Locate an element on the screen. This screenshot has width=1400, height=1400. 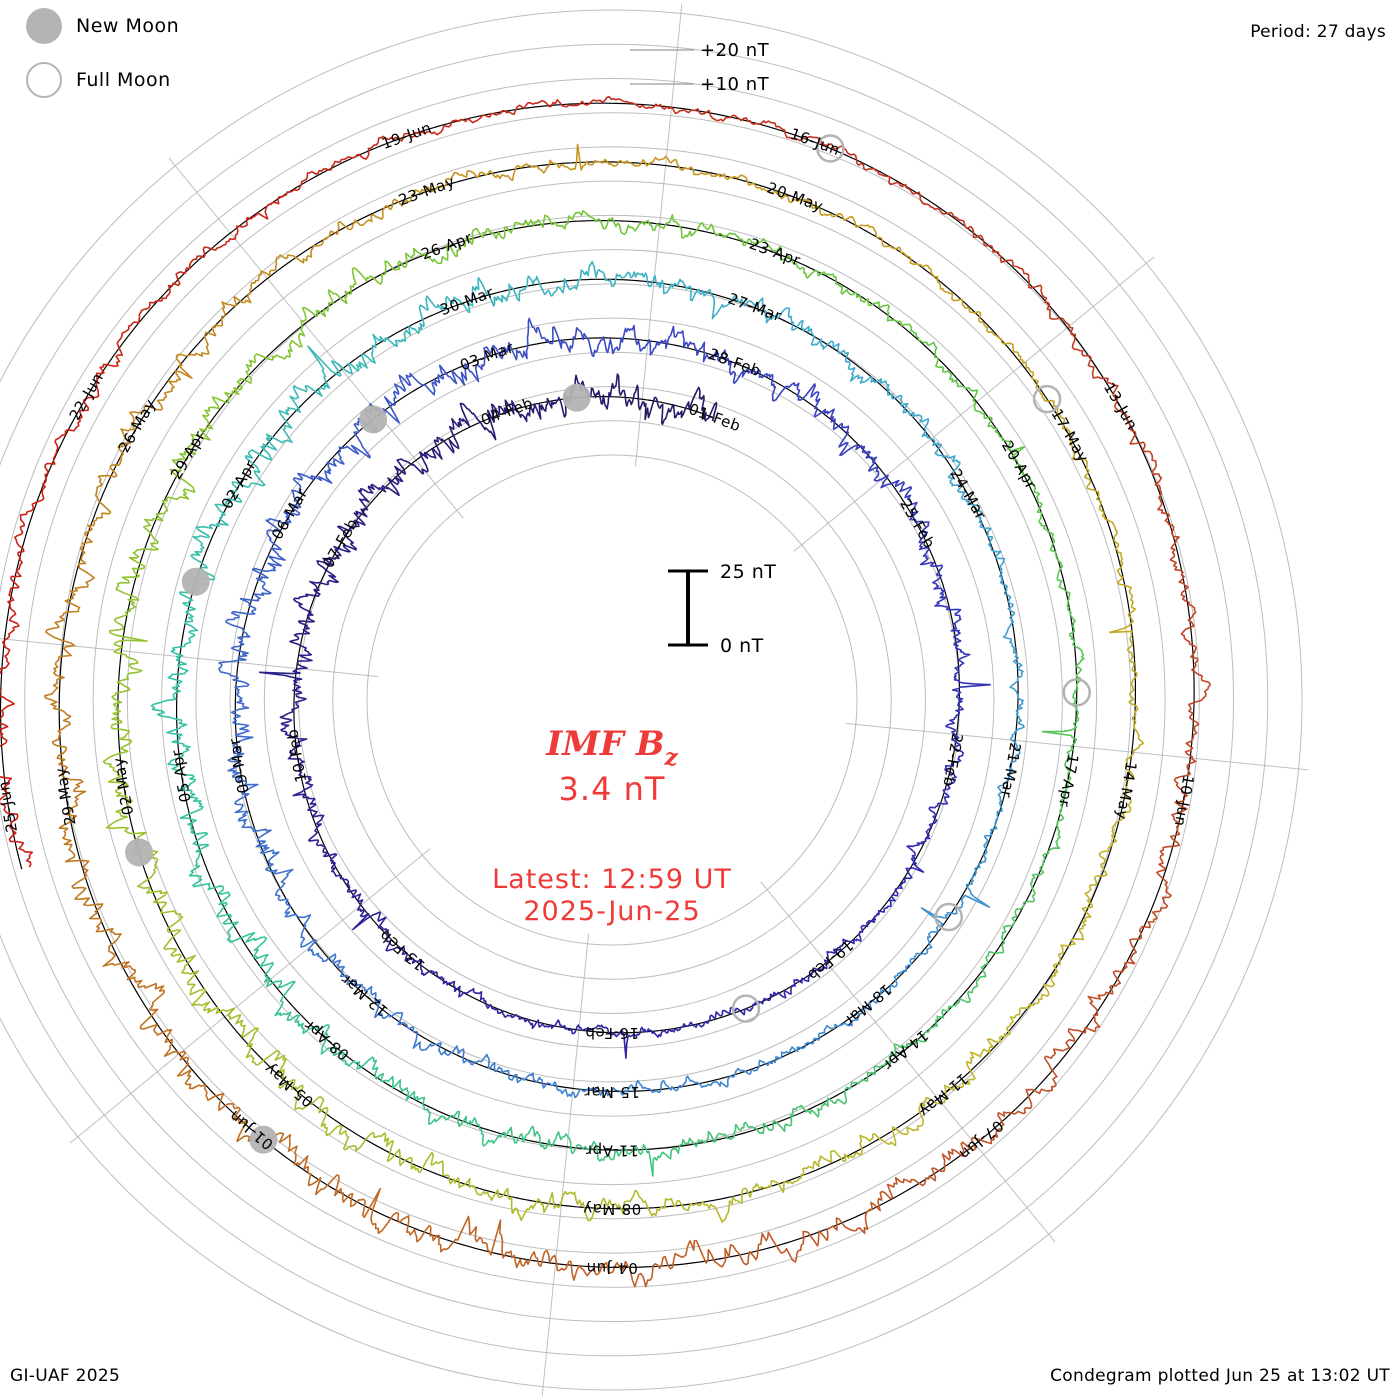
date-label: 07-Feb is located at coordinates (340, 543).